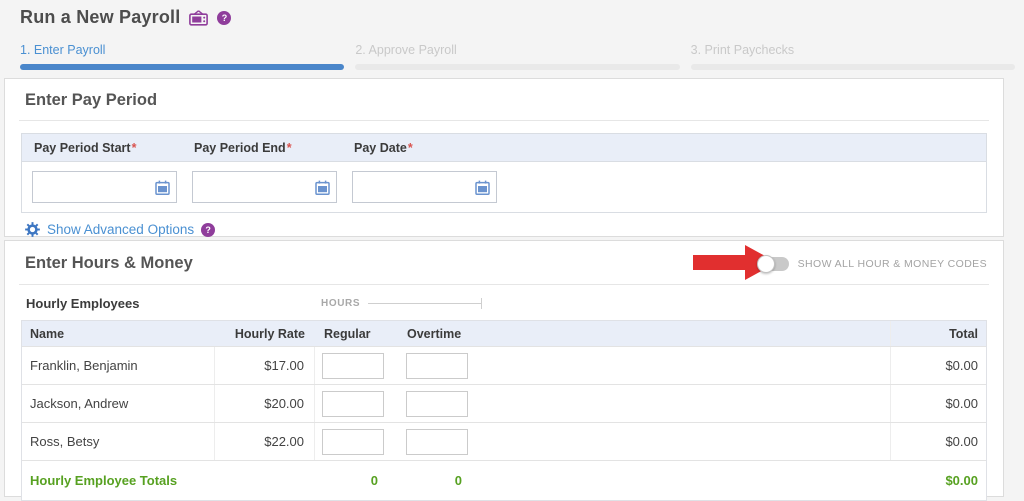  Describe the element at coordinates (852, 56) in the screenshot. I see `tab-print-paychecks: 3. Print Paychecks` at that location.